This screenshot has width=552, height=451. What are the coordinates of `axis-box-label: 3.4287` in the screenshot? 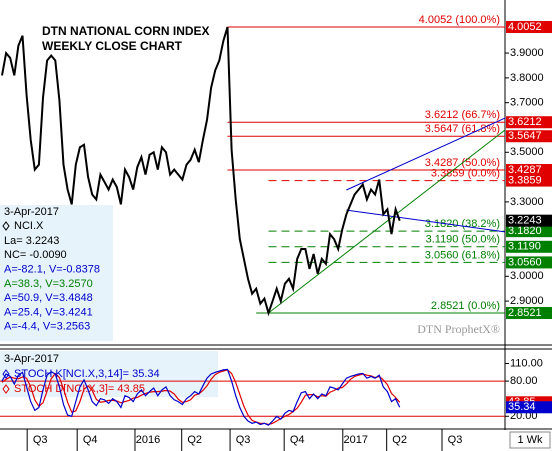 It's located at (525, 170).